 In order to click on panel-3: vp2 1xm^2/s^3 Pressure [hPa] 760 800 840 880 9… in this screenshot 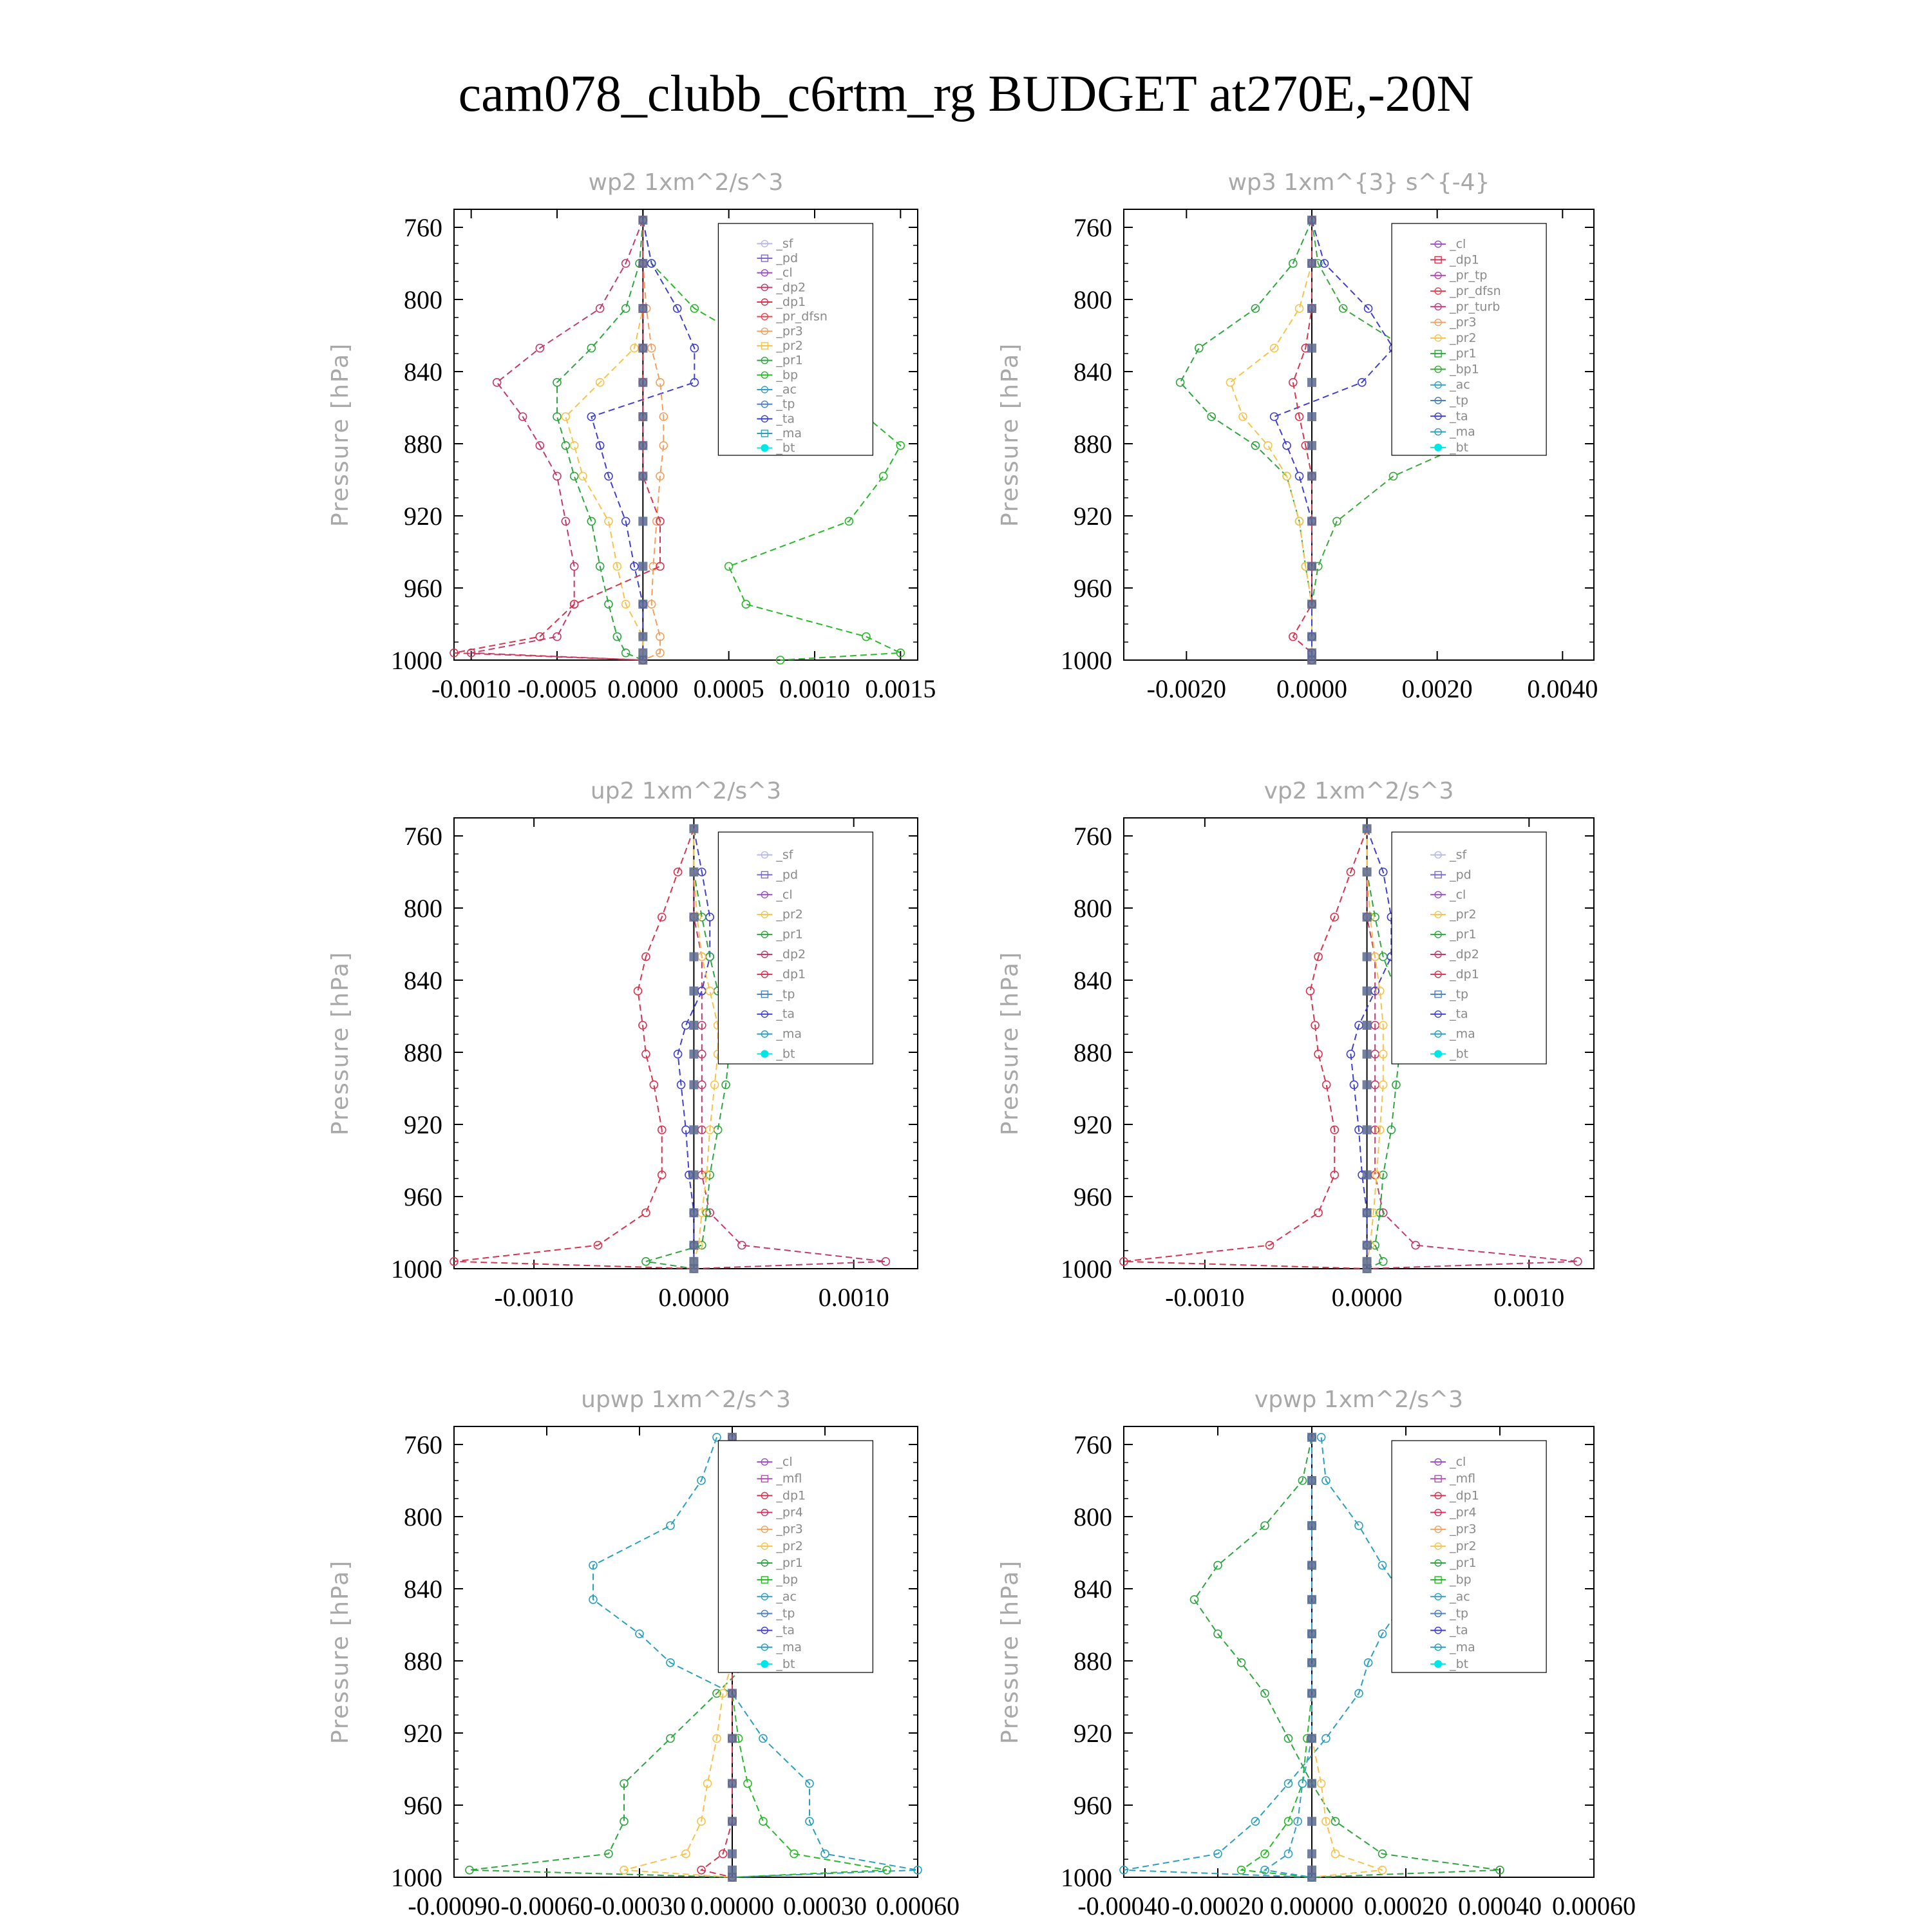, I will do `click(1296, 1045)`.